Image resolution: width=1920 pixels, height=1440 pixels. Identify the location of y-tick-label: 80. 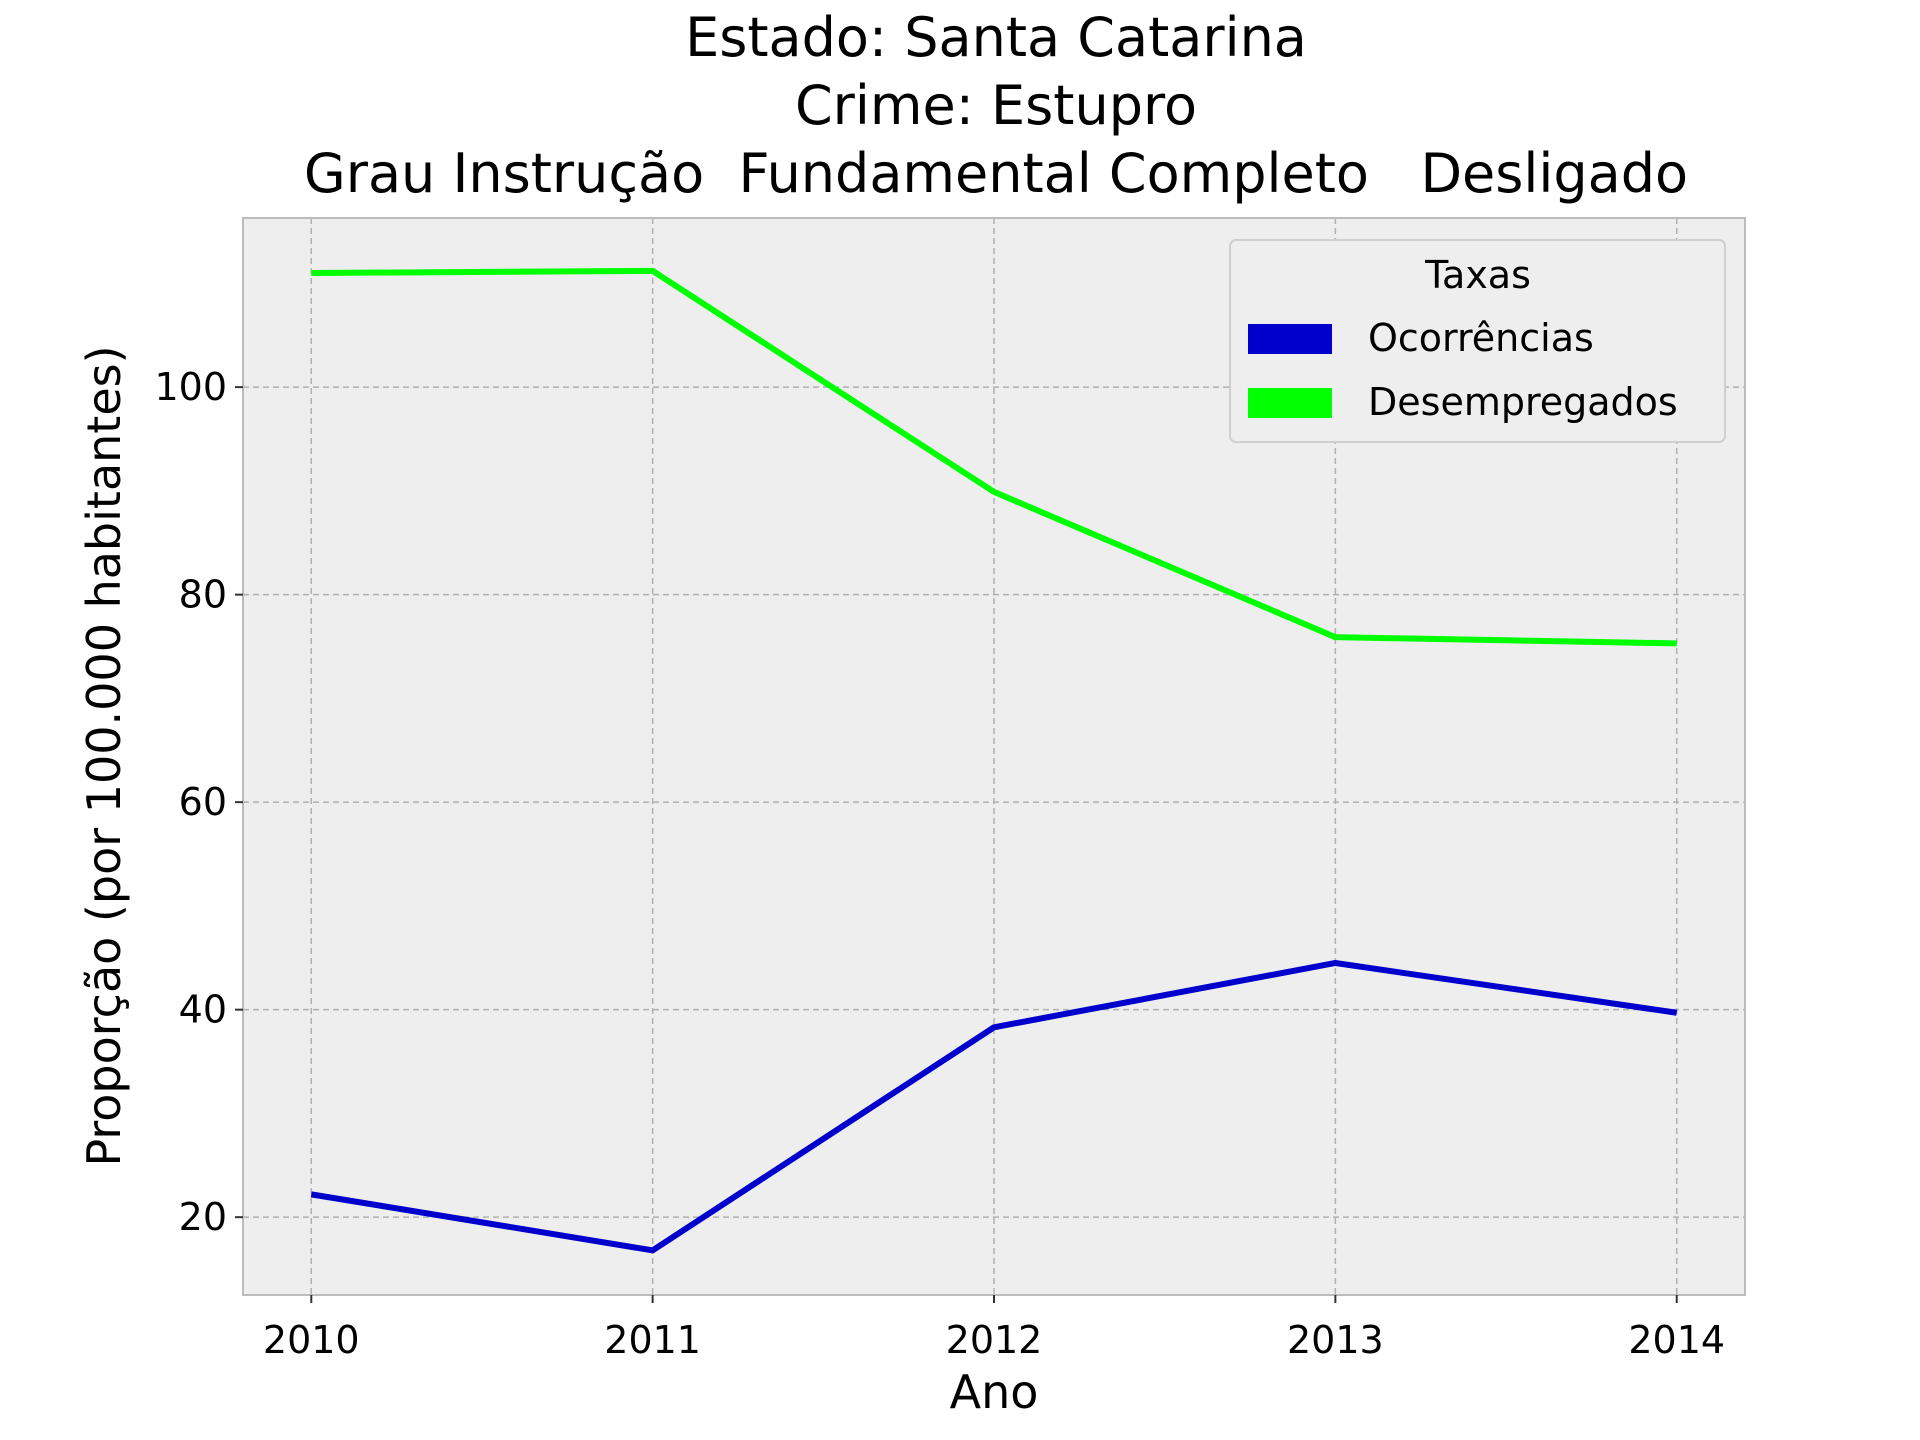
(203, 595).